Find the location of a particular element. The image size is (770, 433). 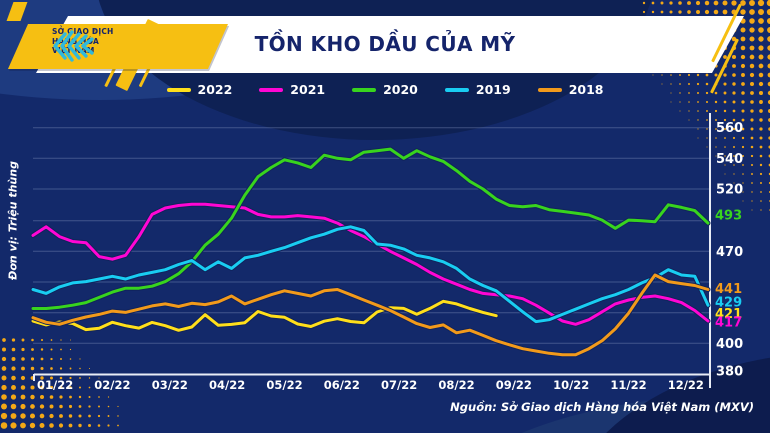

logo-line-2: HÀNG HÓA is located at coordinates (75, 41).